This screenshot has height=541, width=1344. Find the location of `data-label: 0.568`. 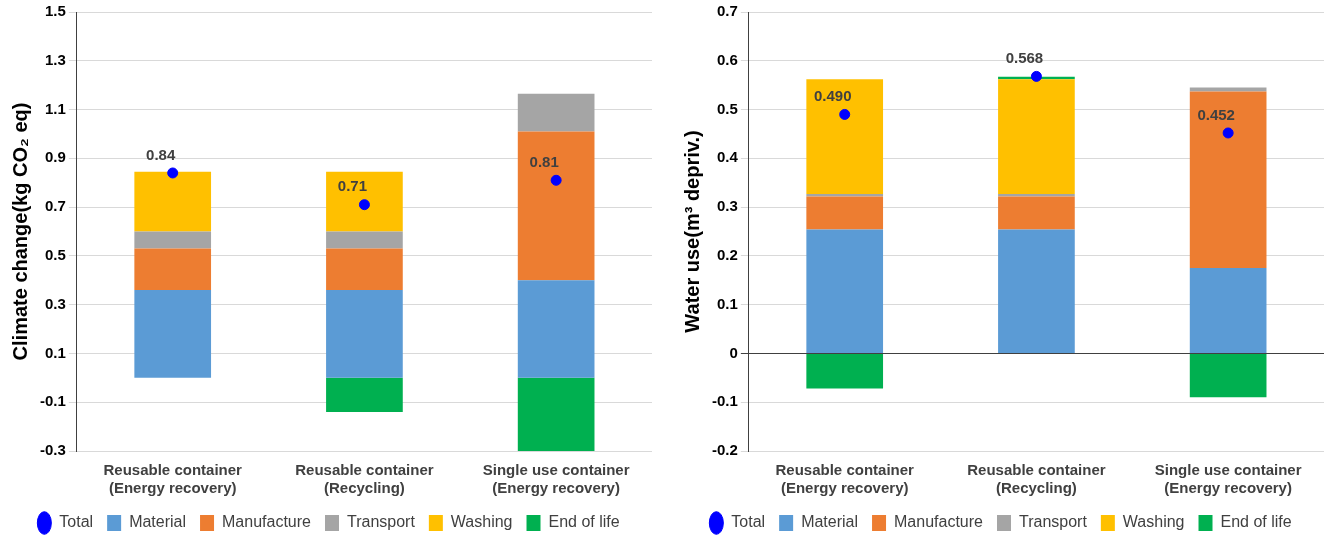

data-label: 0.568 is located at coordinates (1024, 58).